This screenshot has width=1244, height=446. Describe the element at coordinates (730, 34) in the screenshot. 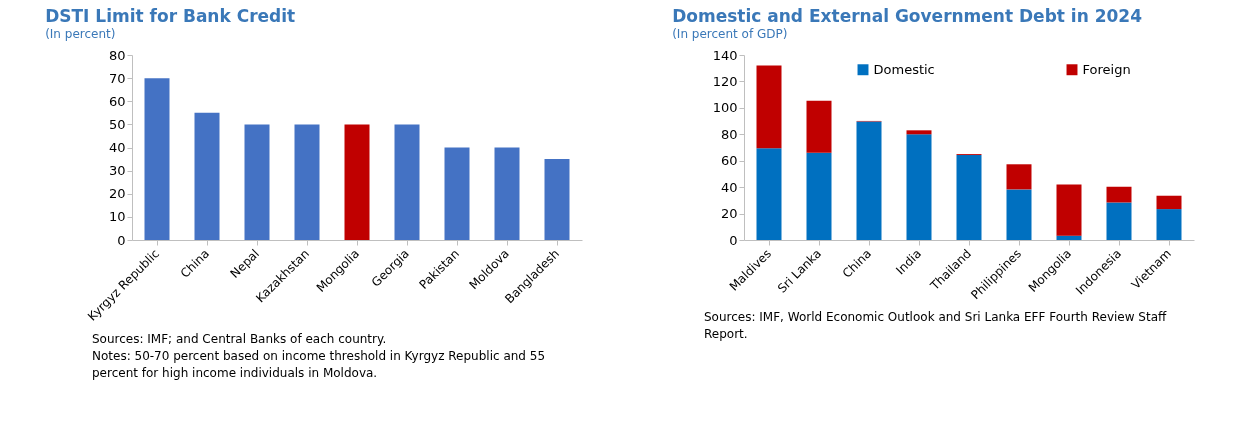

I see `chart-subtitle: (In percent of GDP)` at that location.